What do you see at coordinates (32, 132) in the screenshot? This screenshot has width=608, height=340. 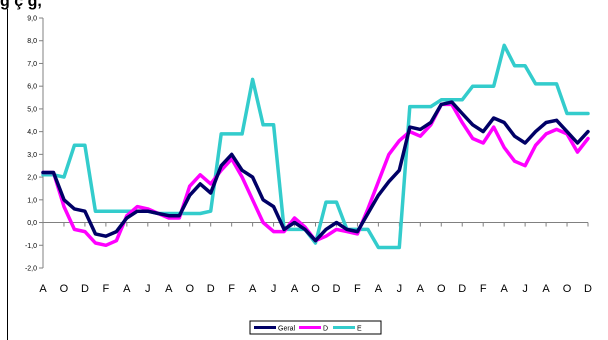 I see `y-tick-label: 4,0` at bounding box center [32, 132].